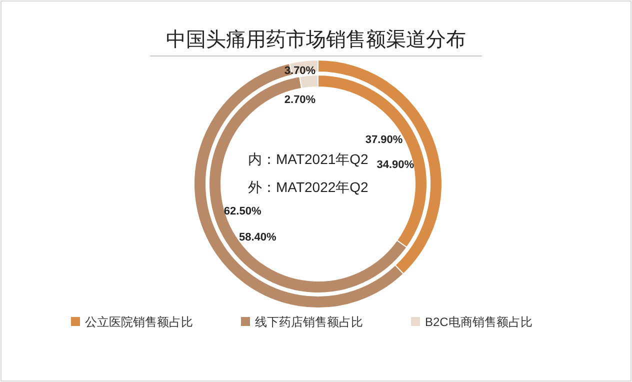  Describe the element at coordinates (300, 100) in the screenshot. I see `data-label: 2.70%` at that location.